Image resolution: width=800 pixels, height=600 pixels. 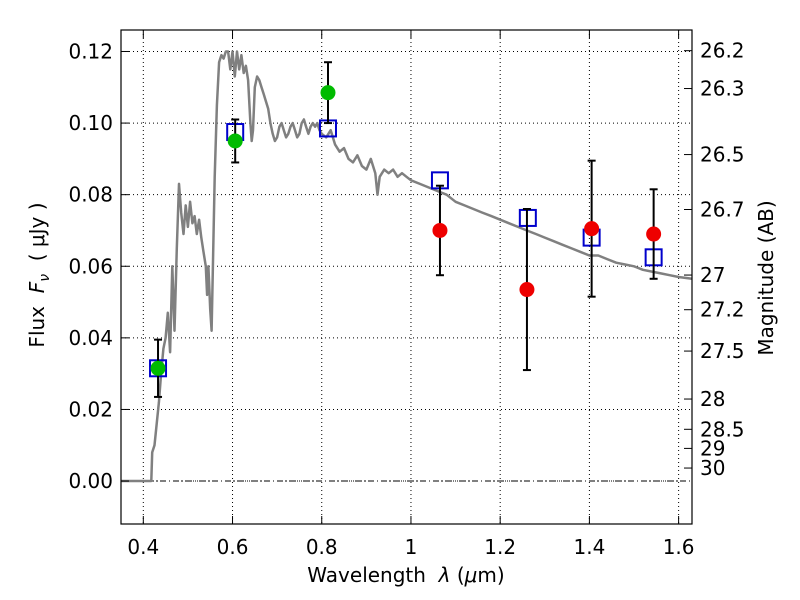 What do you see at coordinates (679, 547) in the screenshot?
I see `x-tick-label: 1.6` at bounding box center [679, 547].